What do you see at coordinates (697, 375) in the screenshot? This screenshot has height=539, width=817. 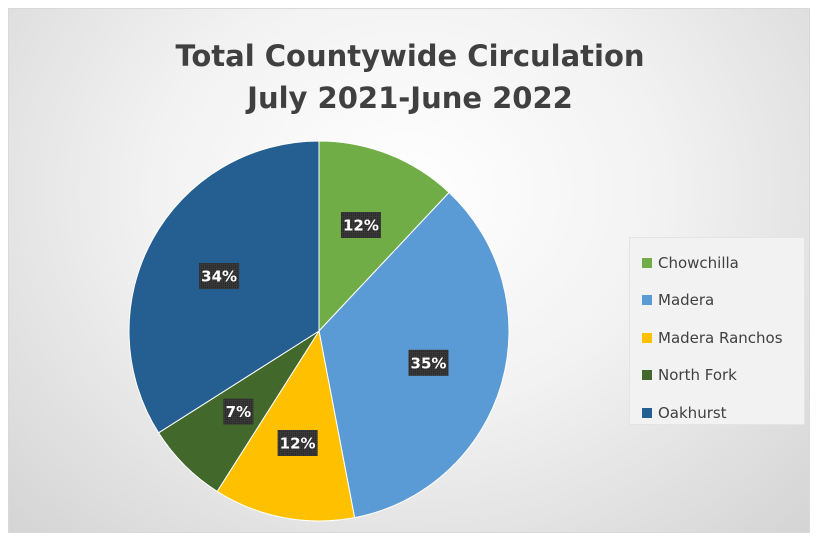 I see `legend-label: North Fork` at bounding box center [697, 375].